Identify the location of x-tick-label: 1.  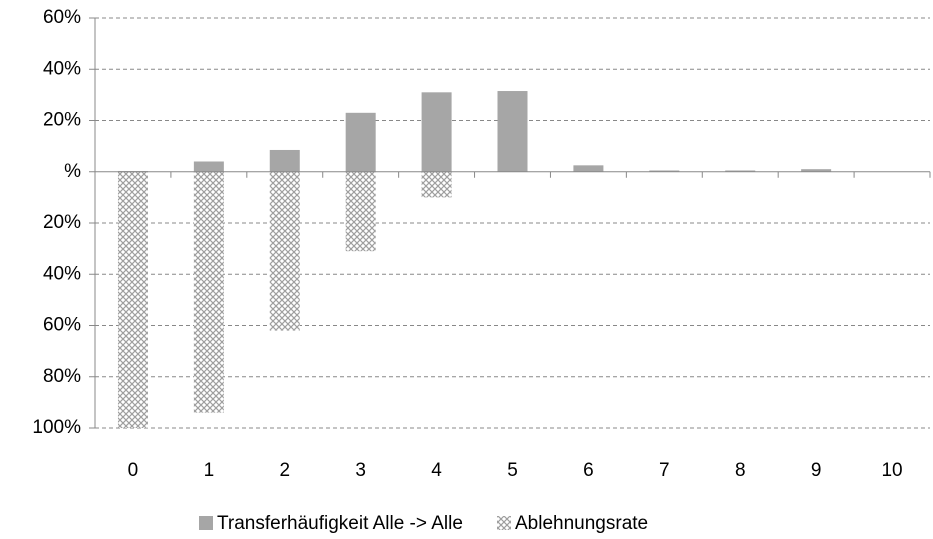
(209, 470).